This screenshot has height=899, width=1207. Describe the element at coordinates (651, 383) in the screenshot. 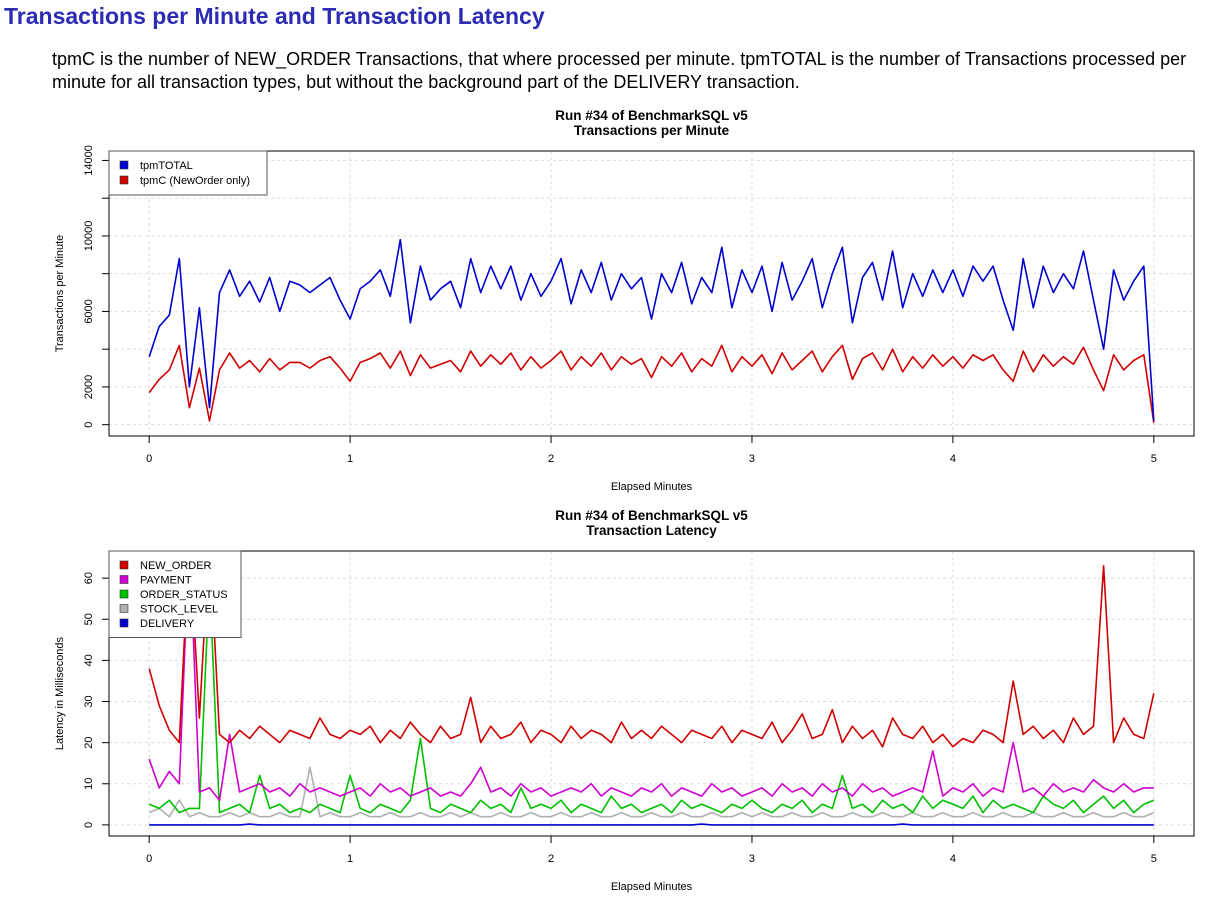

I see `series-line-tpmc-neworder-only-` at that location.